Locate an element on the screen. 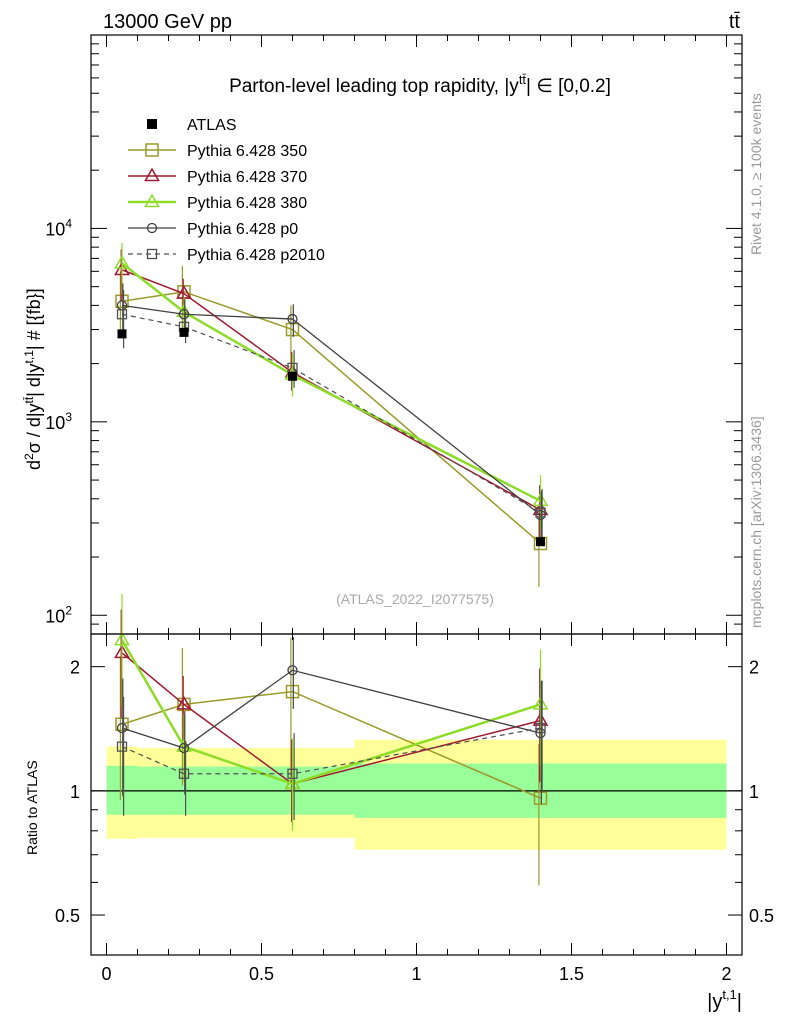 The image size is (786, 1024). y-tick-label-main-0: 10² is located at coordinates (58, 614).